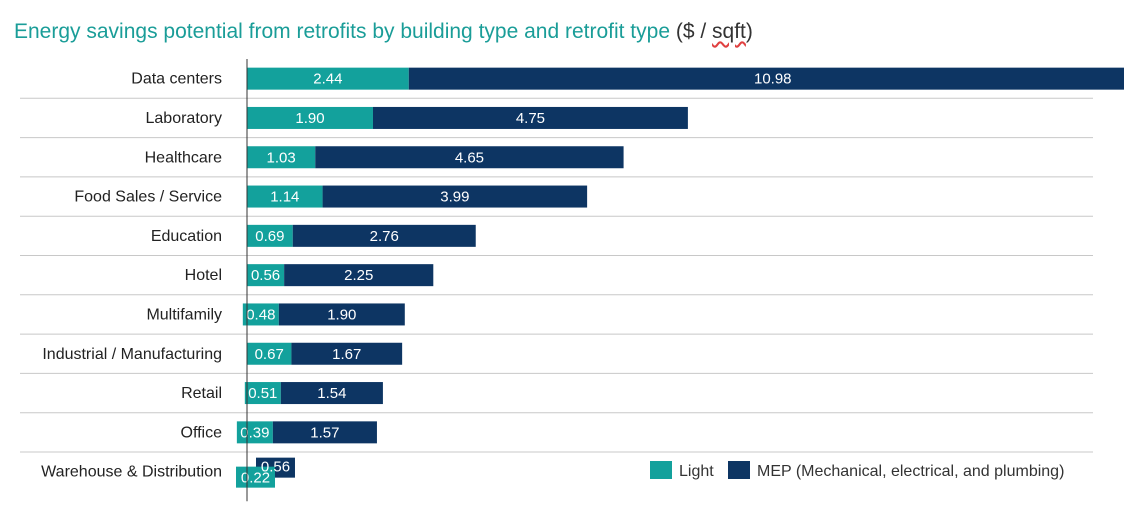  Describe the element at coordinates (186, 236) in the screenshot. I see `category-label: Education` at that location.